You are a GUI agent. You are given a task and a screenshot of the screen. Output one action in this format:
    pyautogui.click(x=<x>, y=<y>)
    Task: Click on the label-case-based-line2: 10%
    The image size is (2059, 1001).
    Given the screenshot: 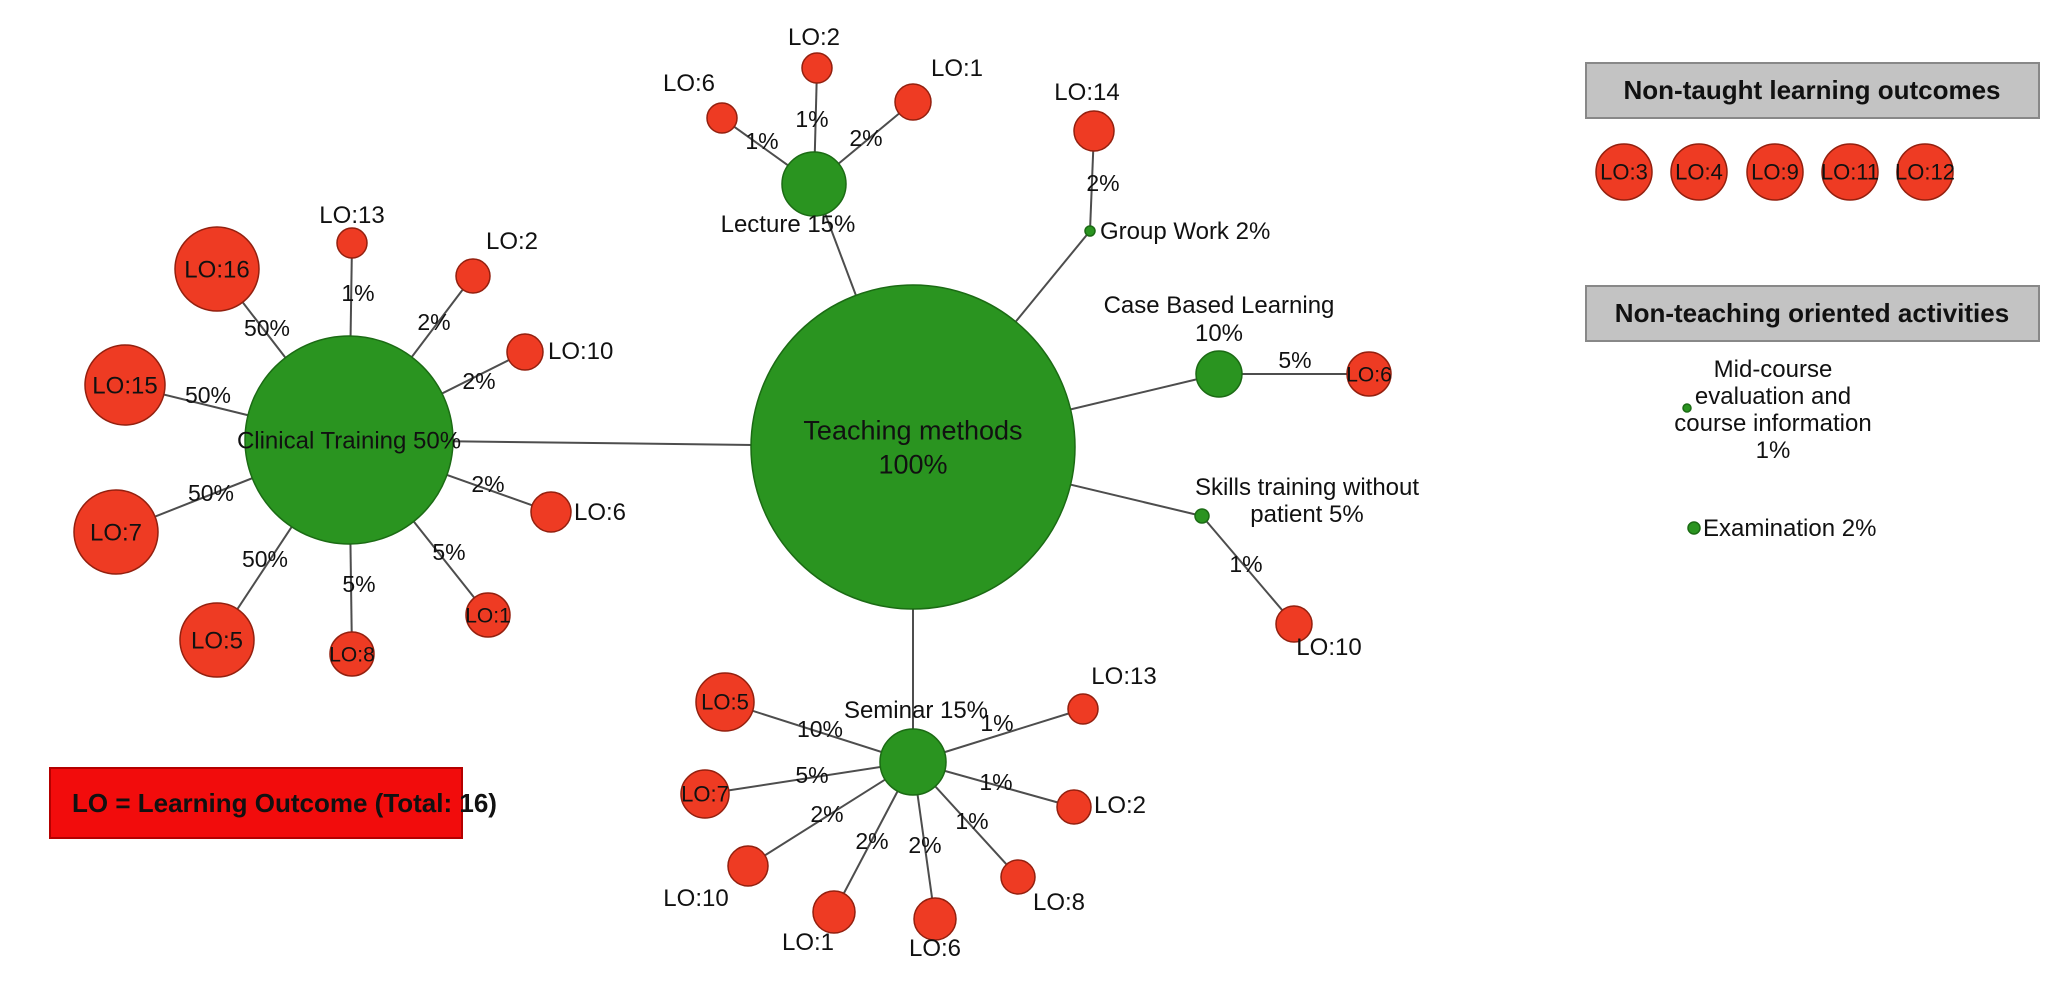 What is the action you would take?
    pyautogui.click(x=1219, y=333)
    